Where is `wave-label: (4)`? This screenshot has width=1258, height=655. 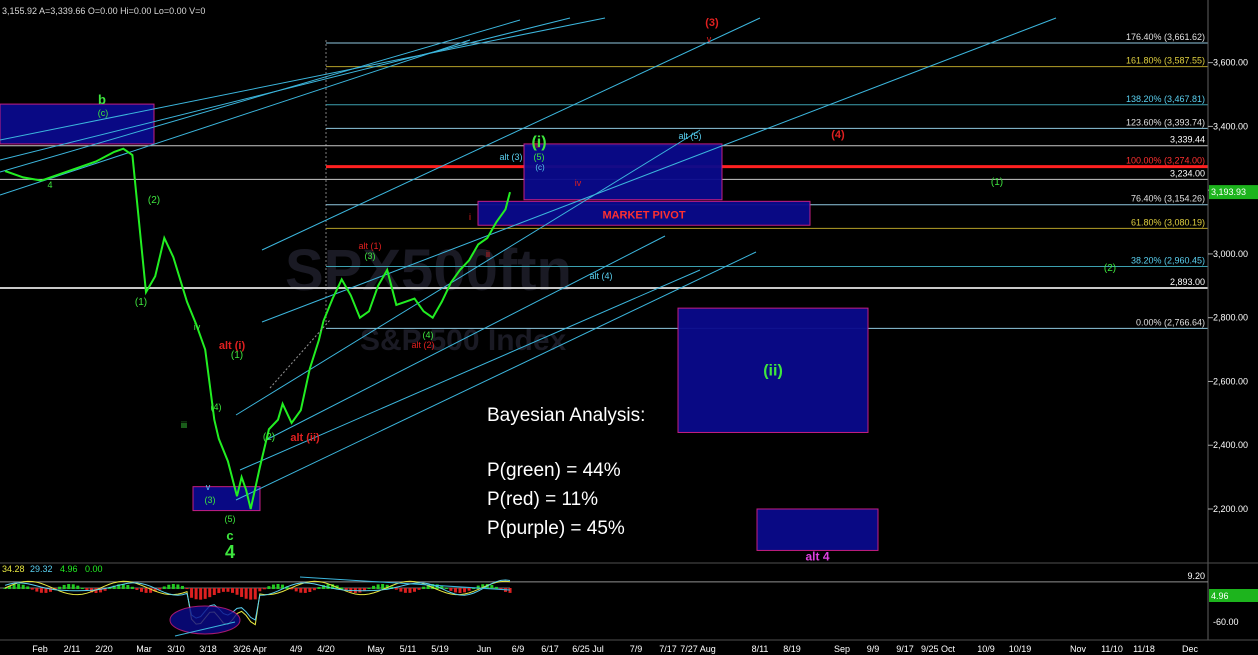
wave-label: (4) is located at coordinates (838, 135).